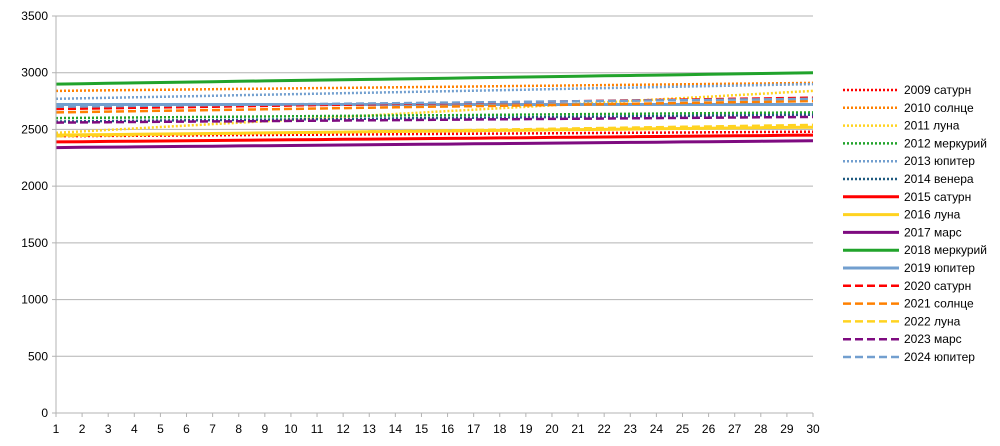 The image size is (1000, 446). Describe the element at coordinates (945, 250) in the screenshot. I see `legend-label: 2018 меркурий` at that location.